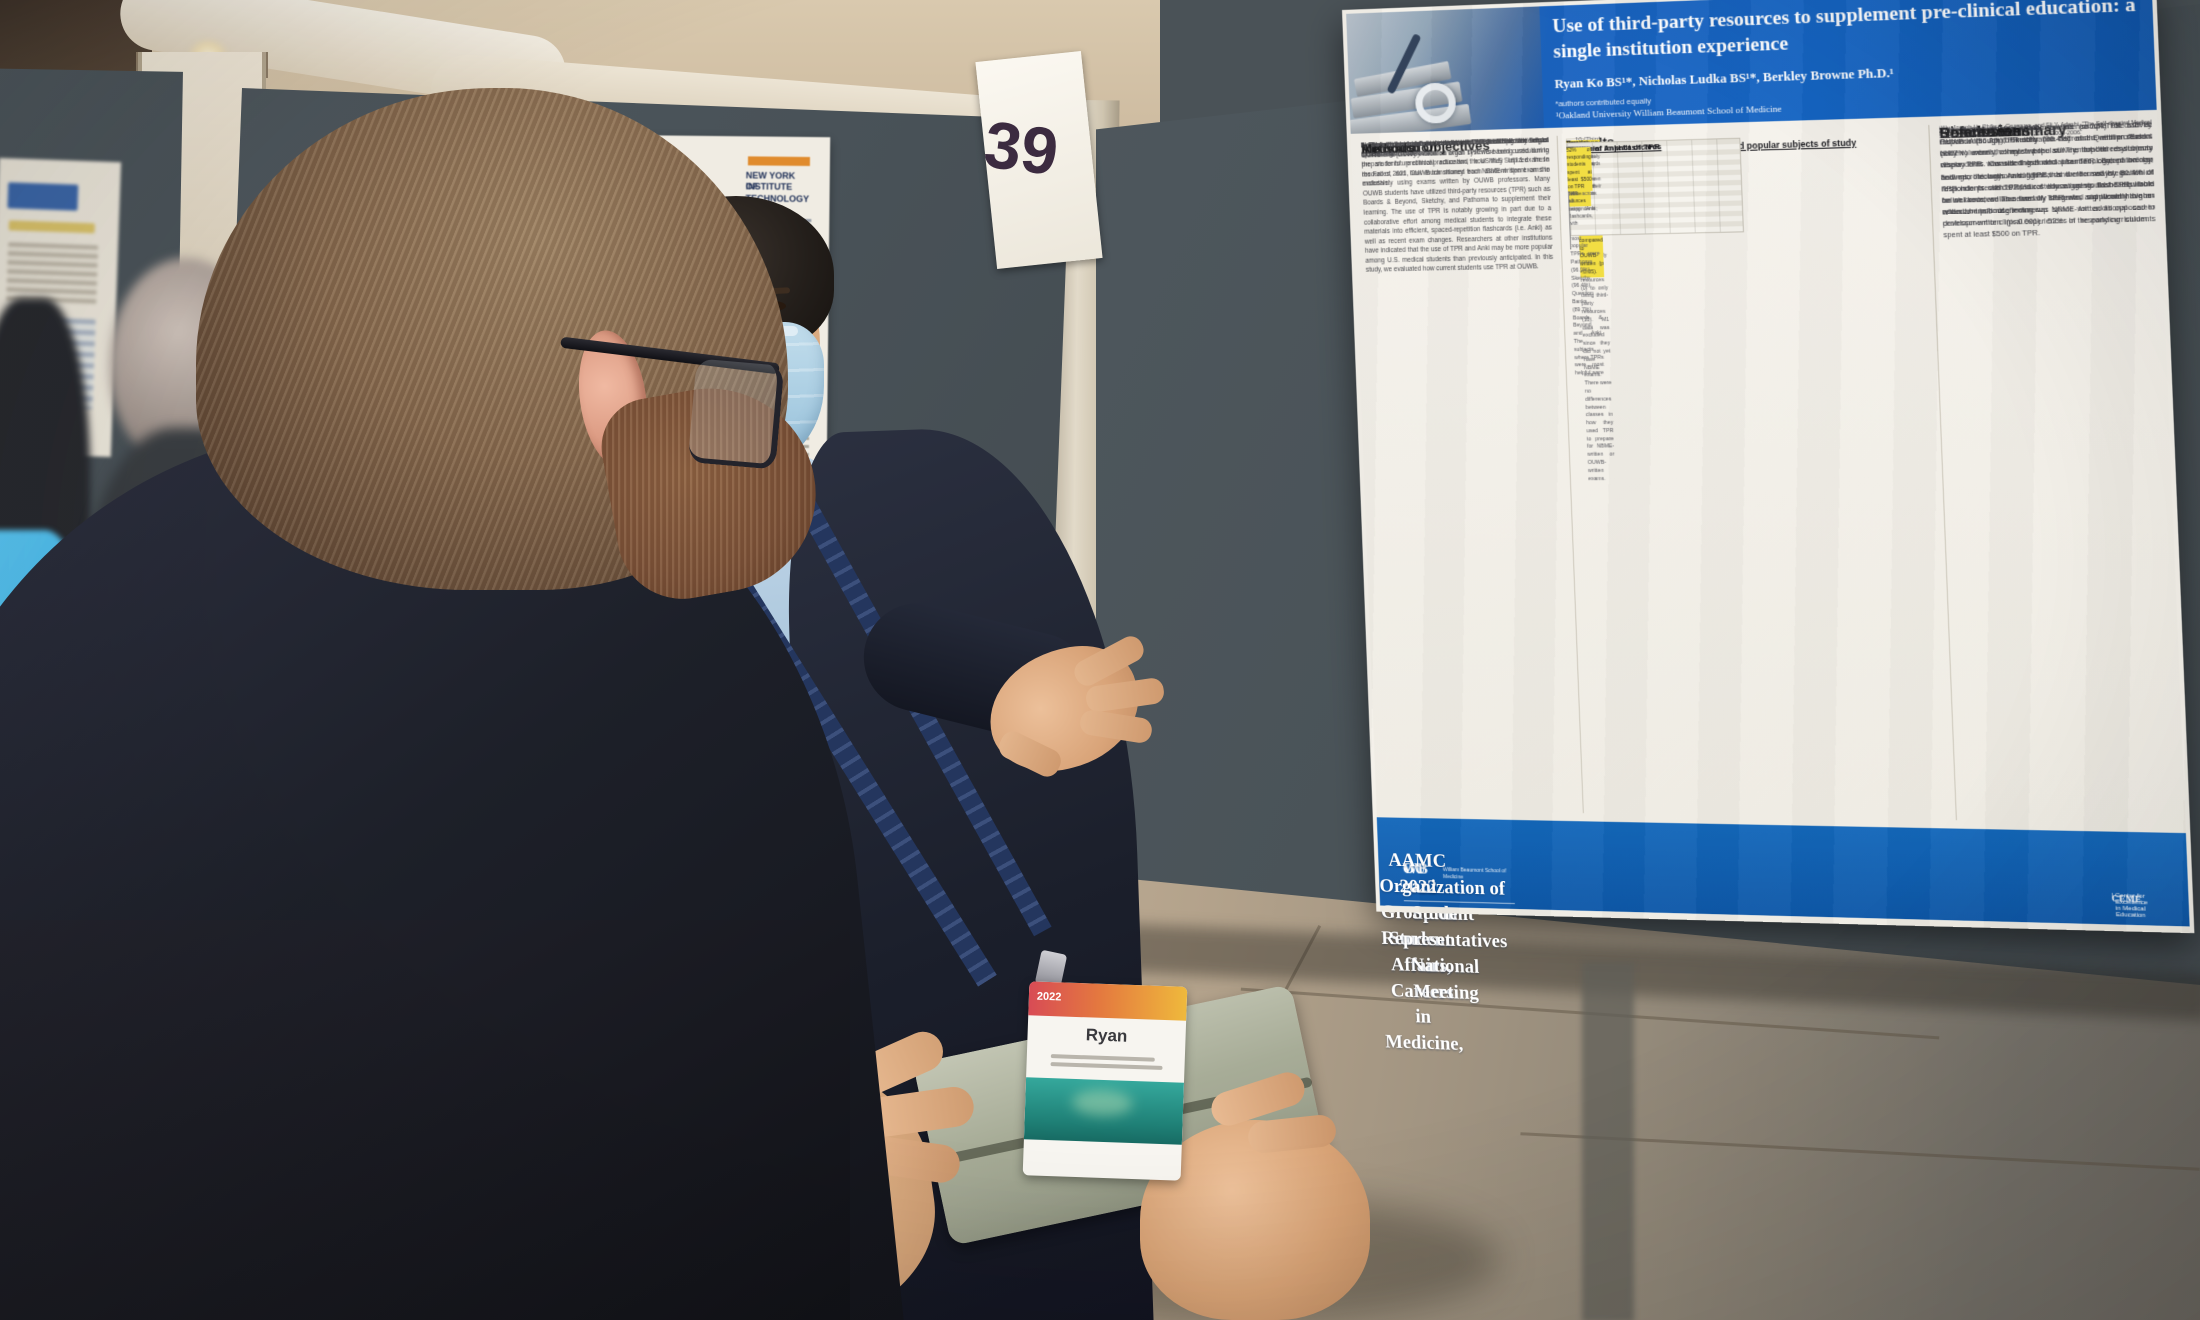 This screenshot has width=2200, height=1320. What do you see at coordinates (1106, 1035) in the screenshot?
I see `badge-first-name: Ryan` at bounding box center [1106, 1035].